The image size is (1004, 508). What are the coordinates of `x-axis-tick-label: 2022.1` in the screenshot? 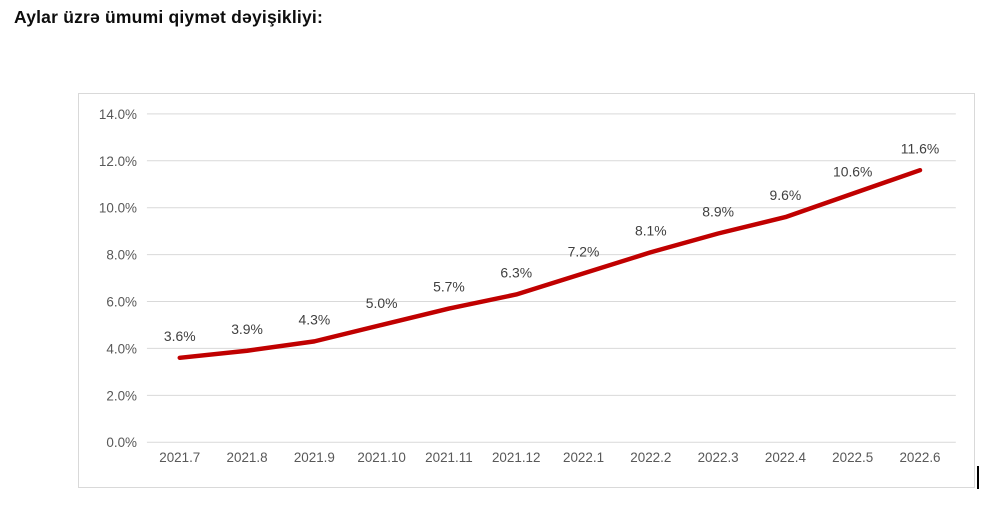 It's located at (583, 457).